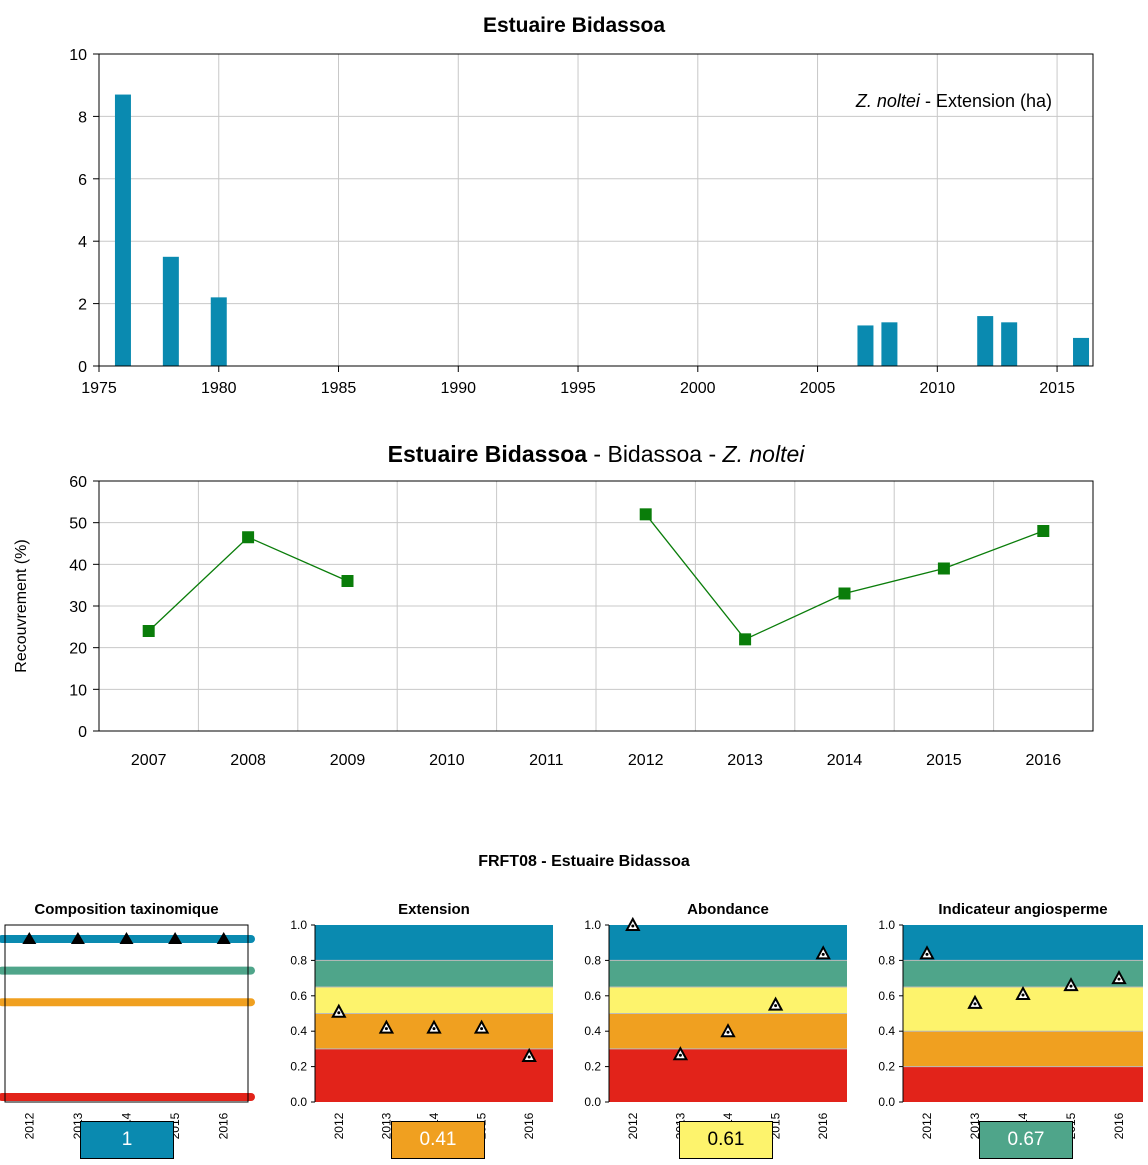  What do you see at coordinates (888, 101) in the screenshot?
I see `chart1-annotation-species: Z. noltei` at bounding box center [888, 101].